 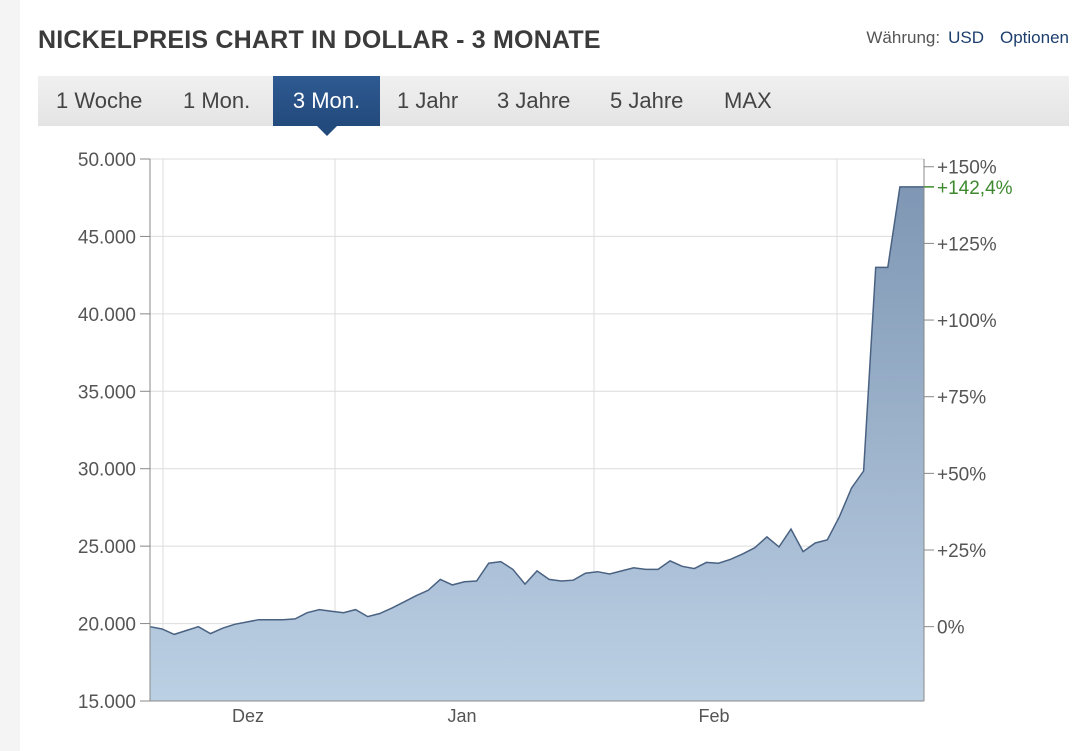 I want to click on currency-bar: Währung: USD Optionen, so click(x=967, y=38).